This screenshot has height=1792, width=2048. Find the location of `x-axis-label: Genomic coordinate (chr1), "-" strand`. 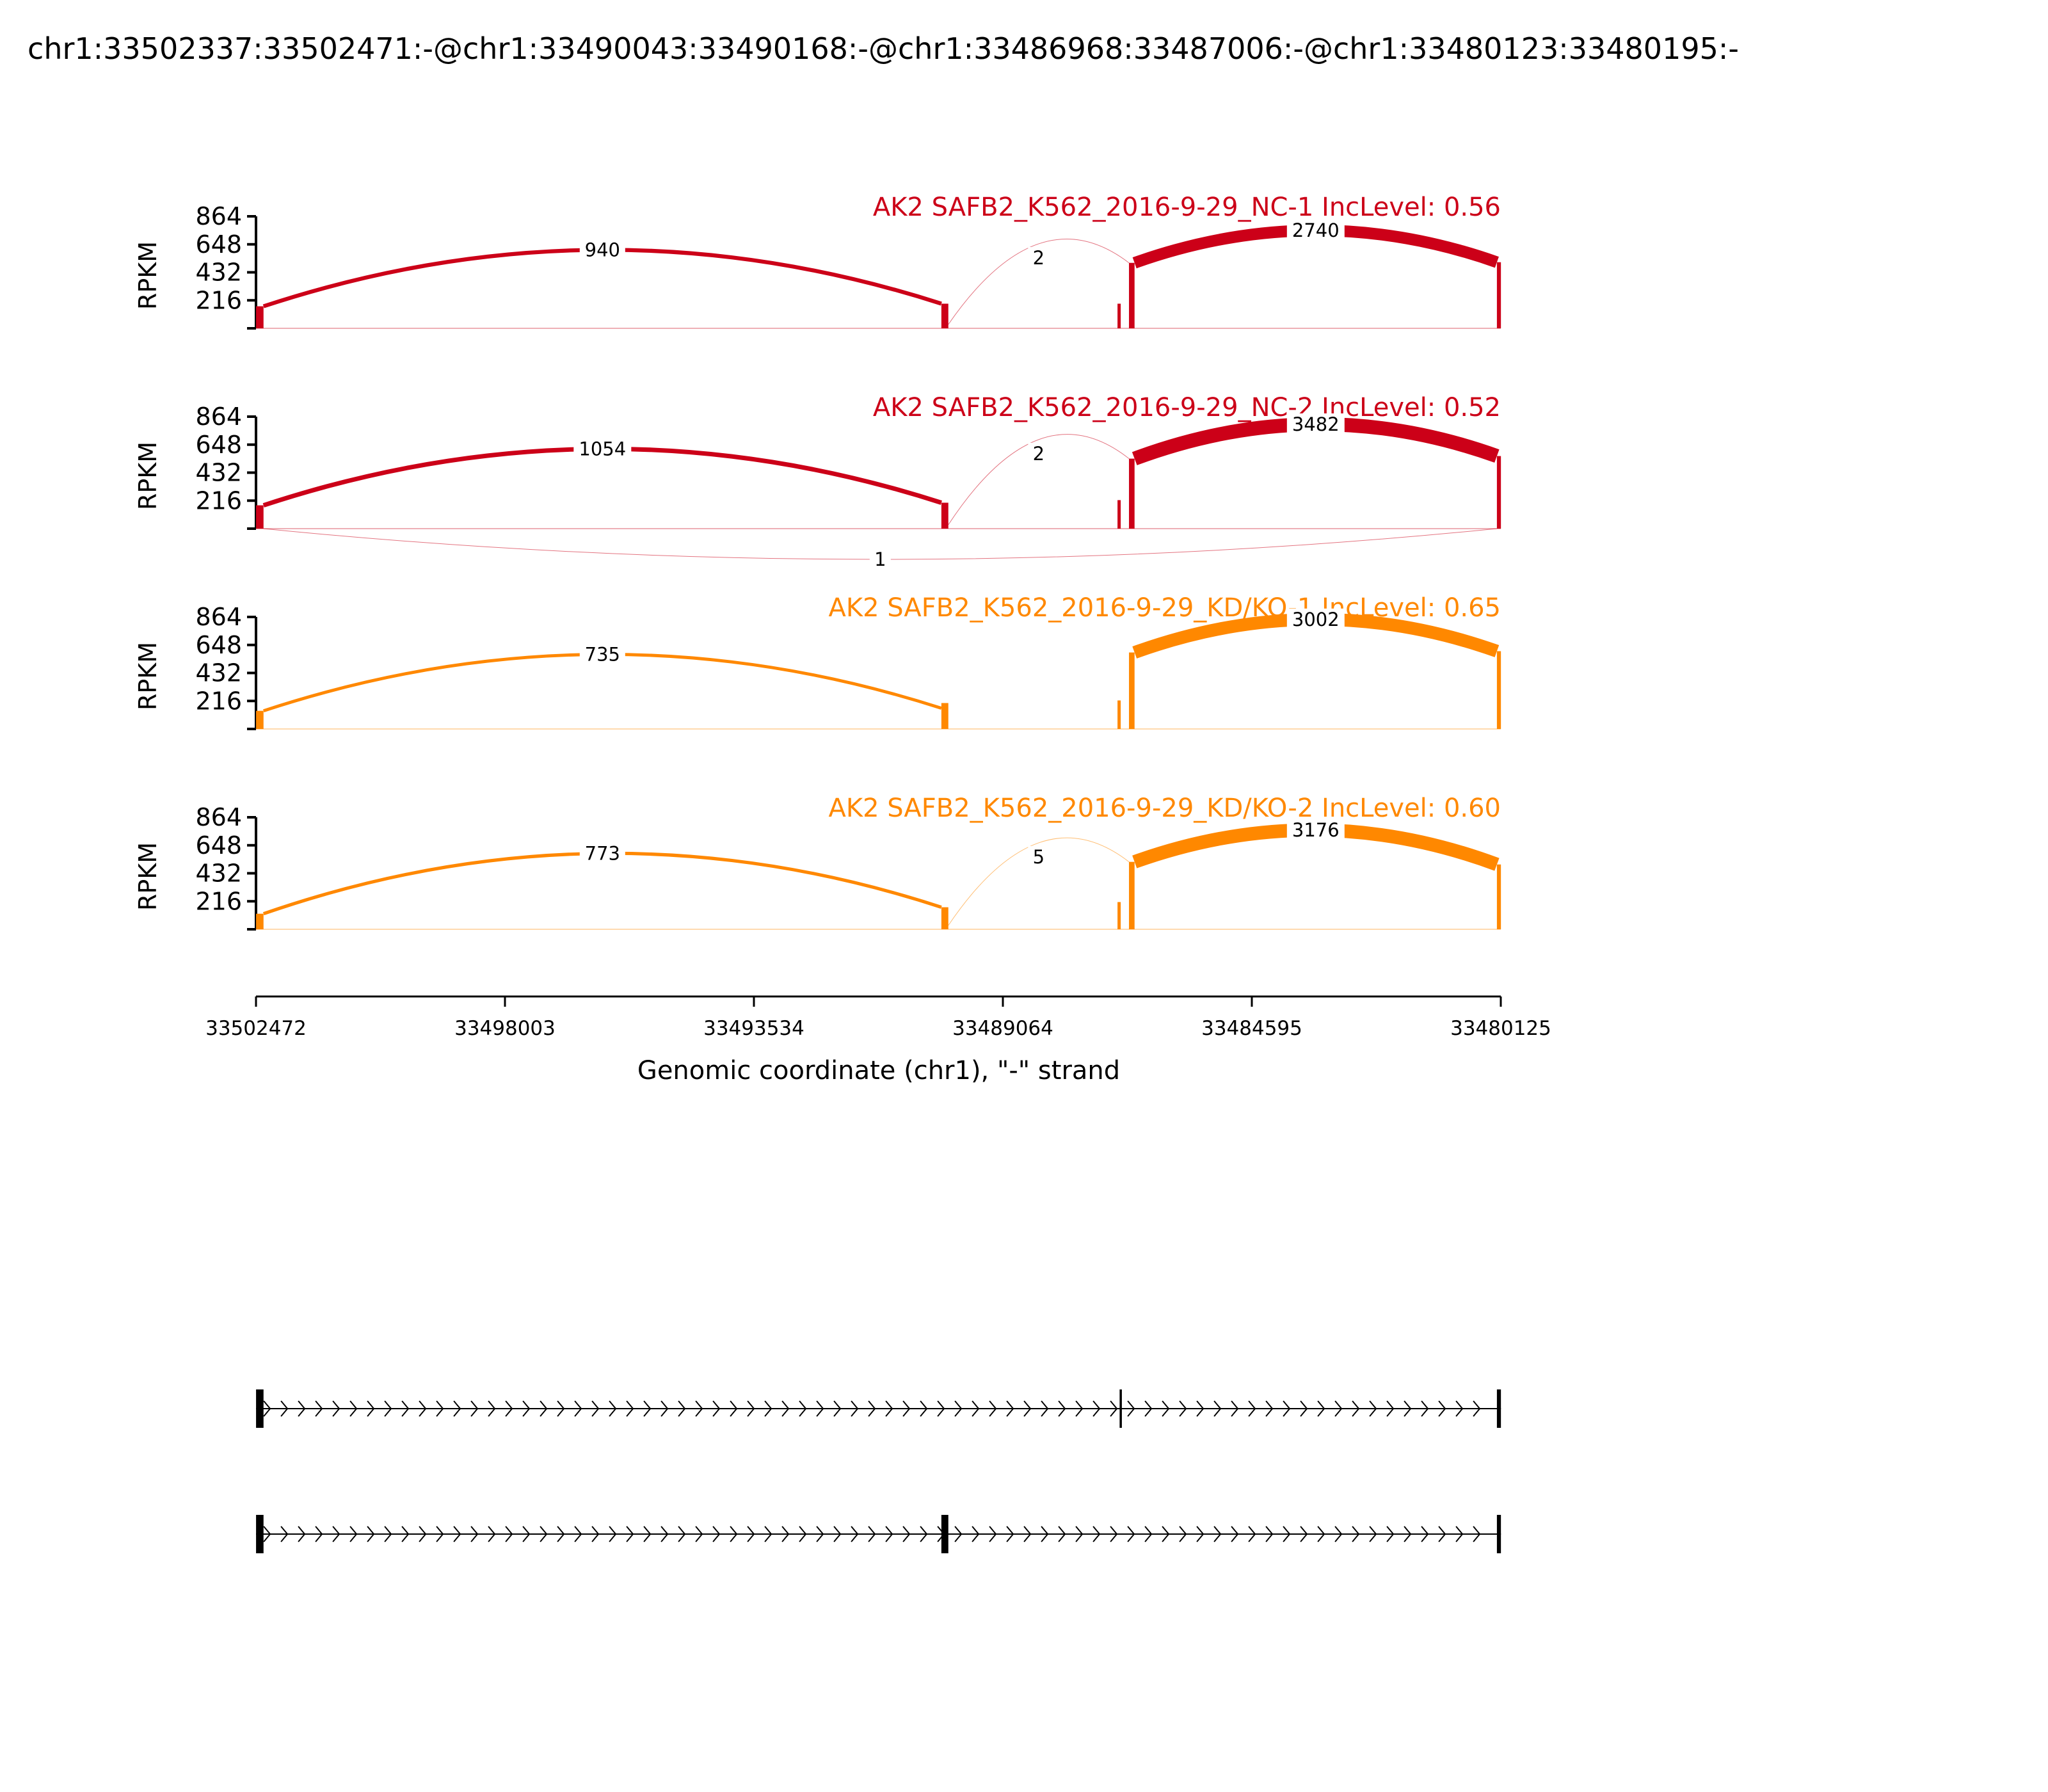

x-axis-label: Genomic coordinate (chr1), "-" strand is located at coordinates (878, 1070).